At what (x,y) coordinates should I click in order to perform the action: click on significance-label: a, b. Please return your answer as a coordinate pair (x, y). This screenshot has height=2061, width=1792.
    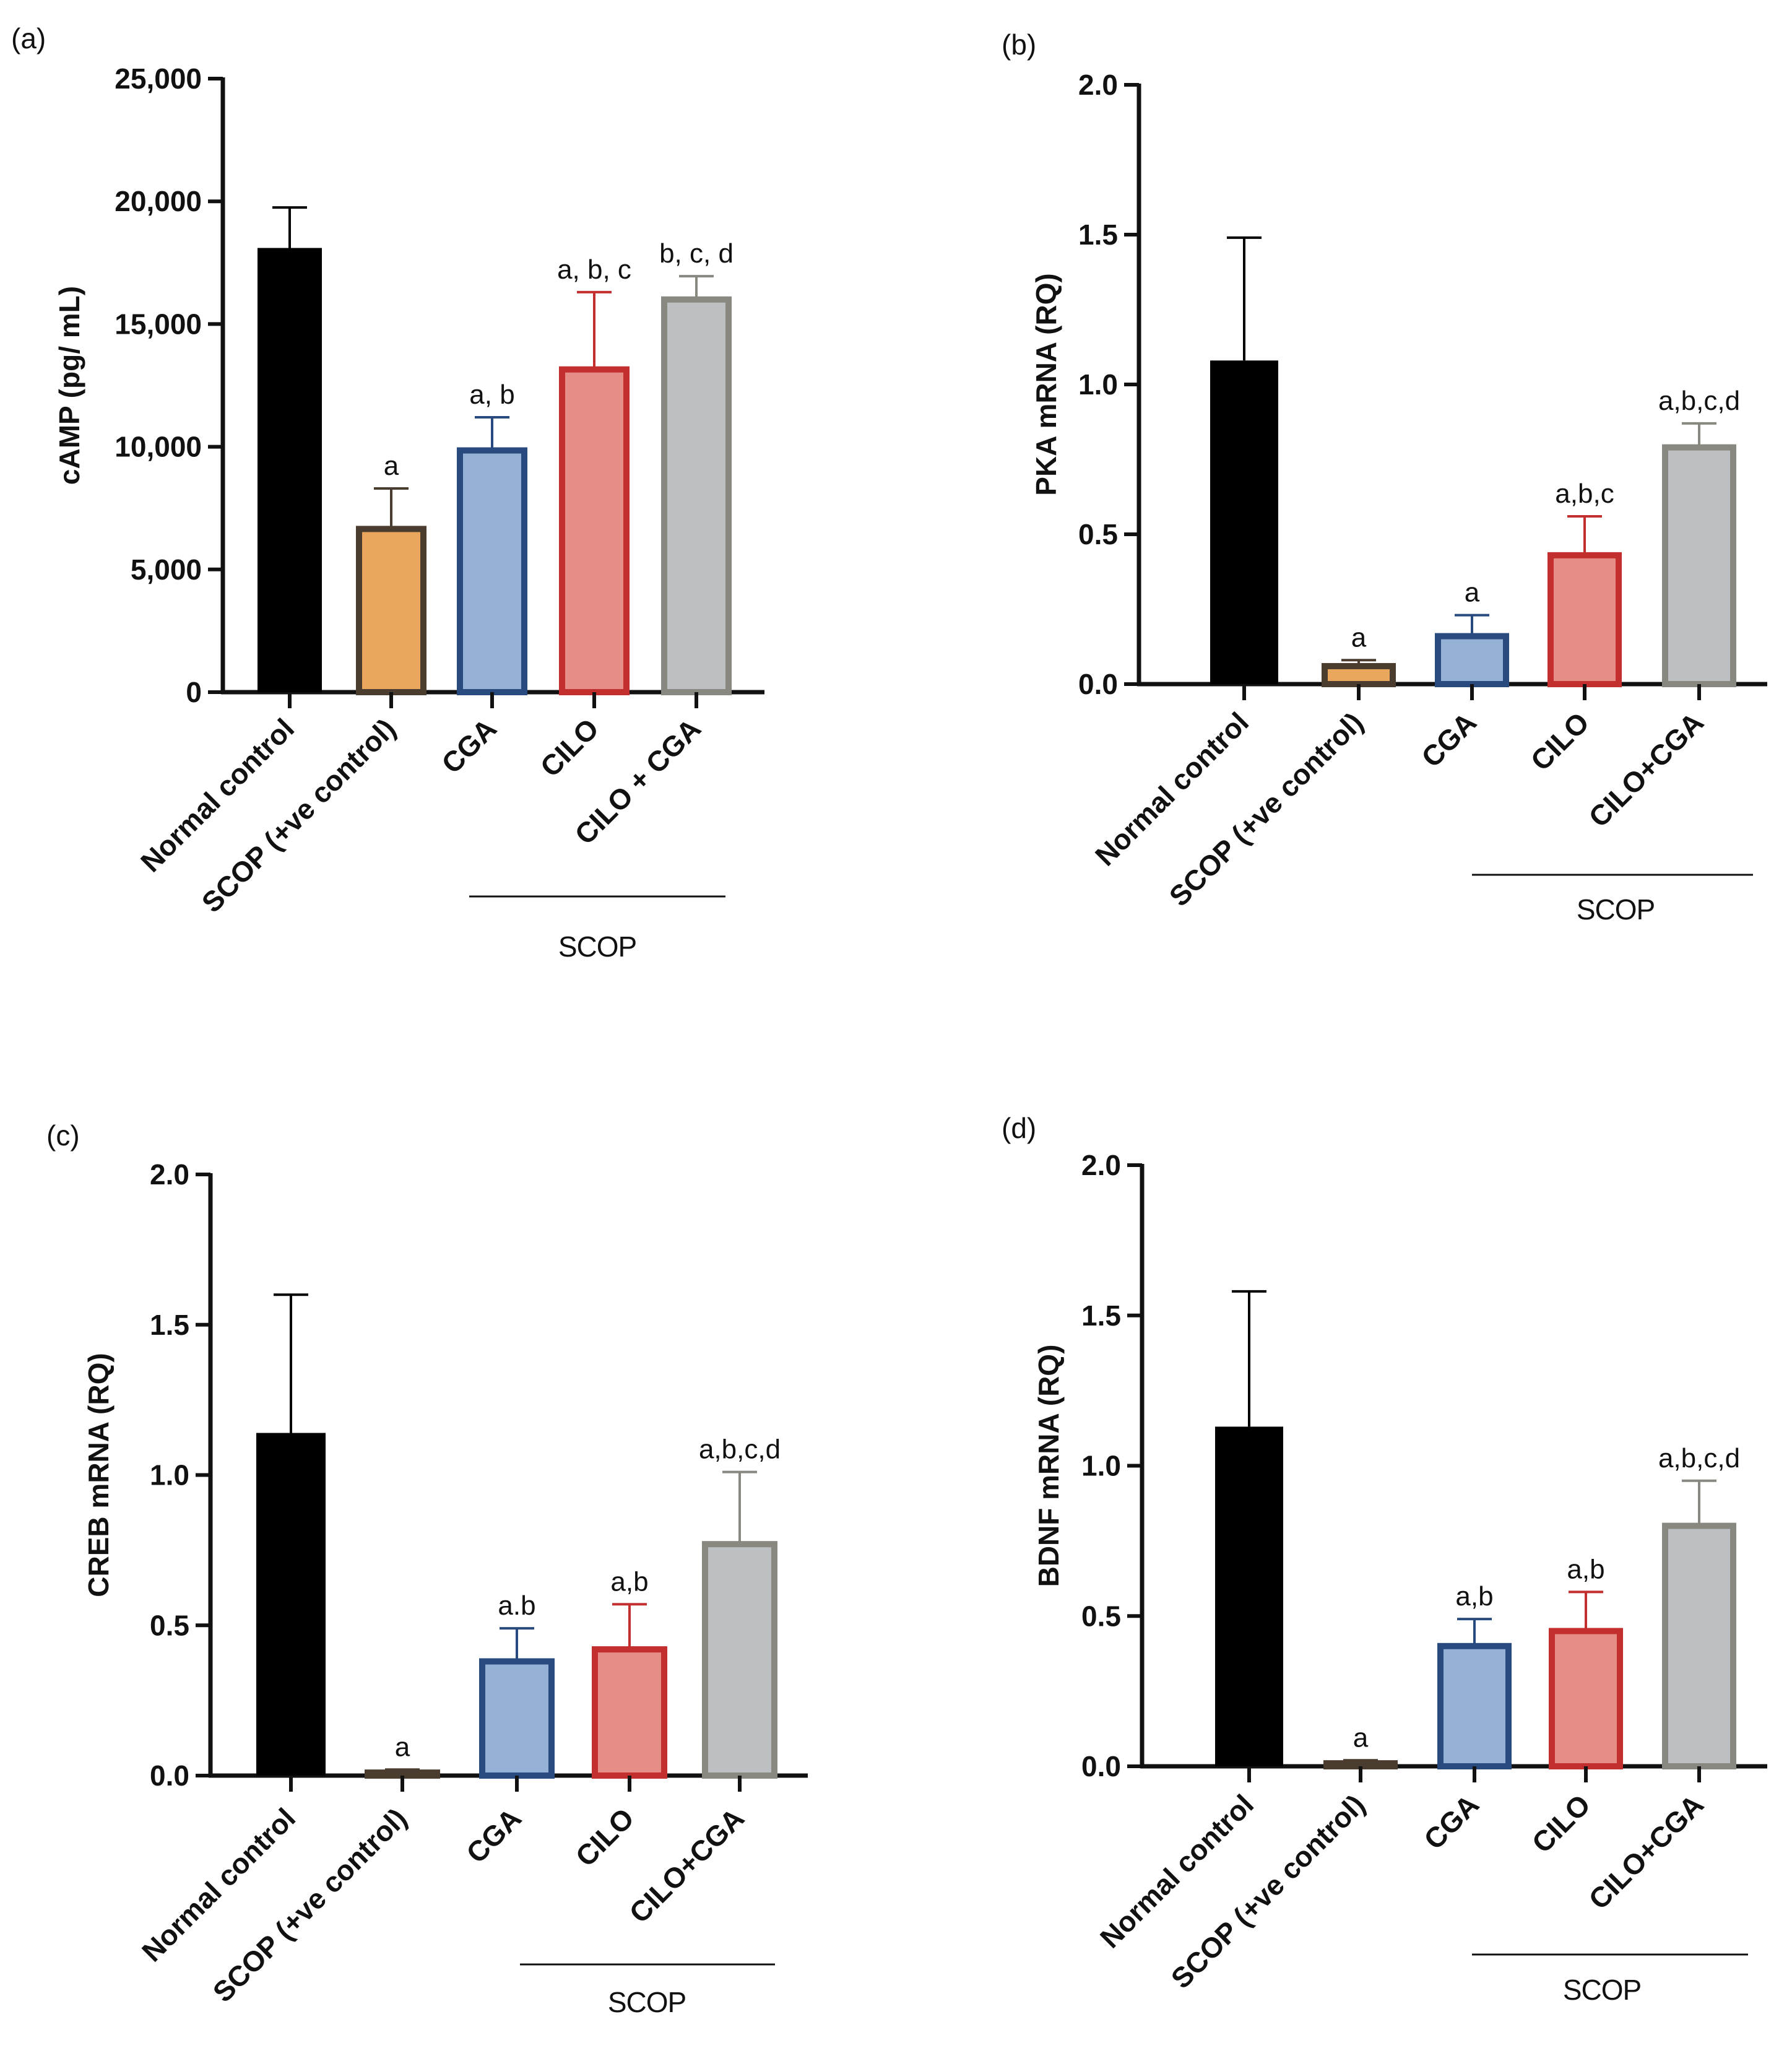
    Looking at the image, I should click on (491, 395).